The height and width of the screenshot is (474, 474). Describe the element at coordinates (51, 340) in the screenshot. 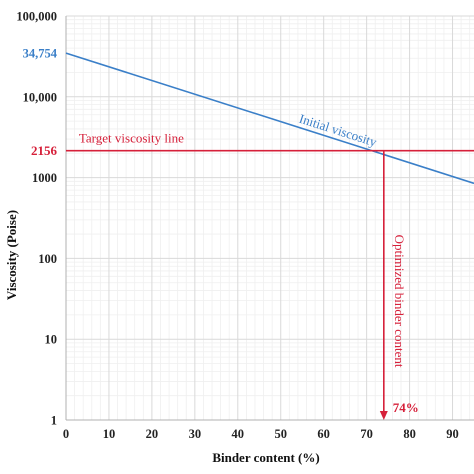

I see `y-tick-label: 10` at that location.